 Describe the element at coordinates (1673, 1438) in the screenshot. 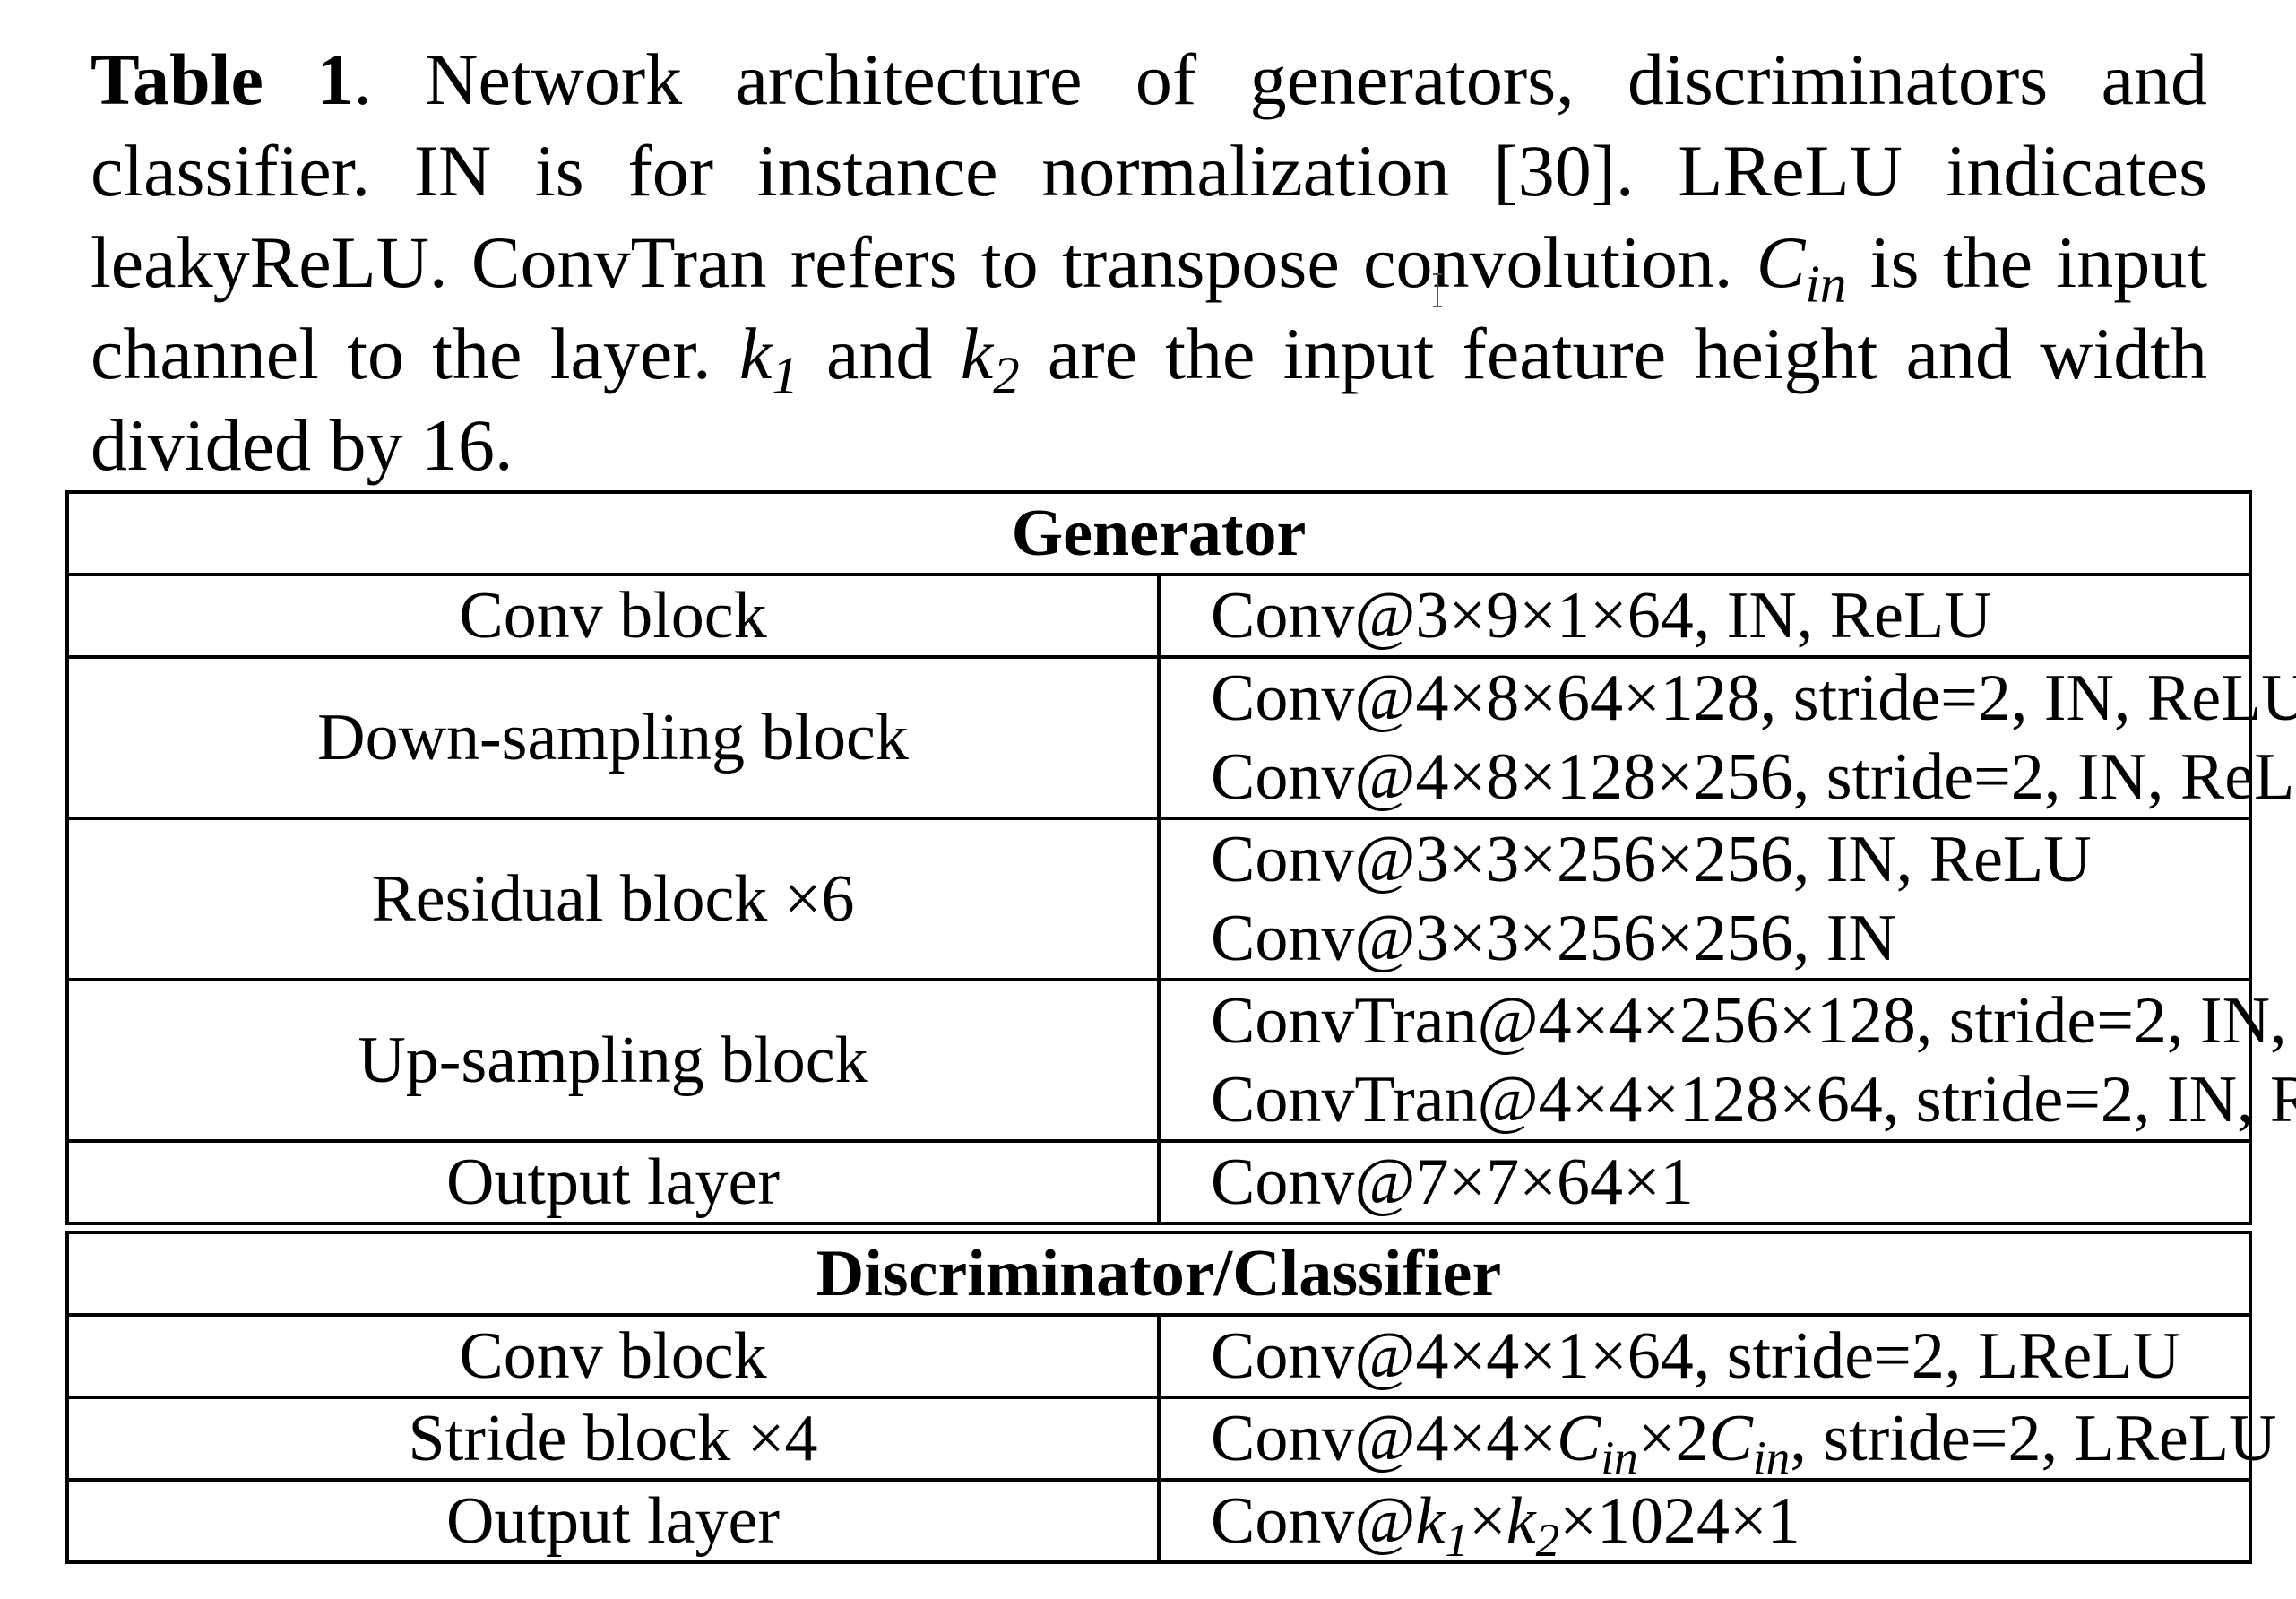

I see `times-two: ×2` at that location.